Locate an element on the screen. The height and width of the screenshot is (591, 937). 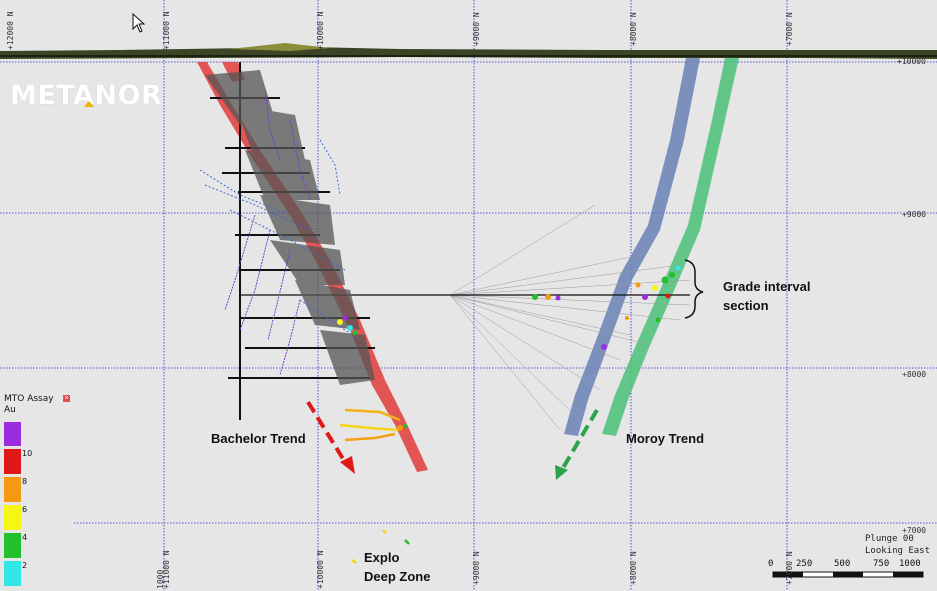
legend-value: 6 is located at coordinates (25, 509).